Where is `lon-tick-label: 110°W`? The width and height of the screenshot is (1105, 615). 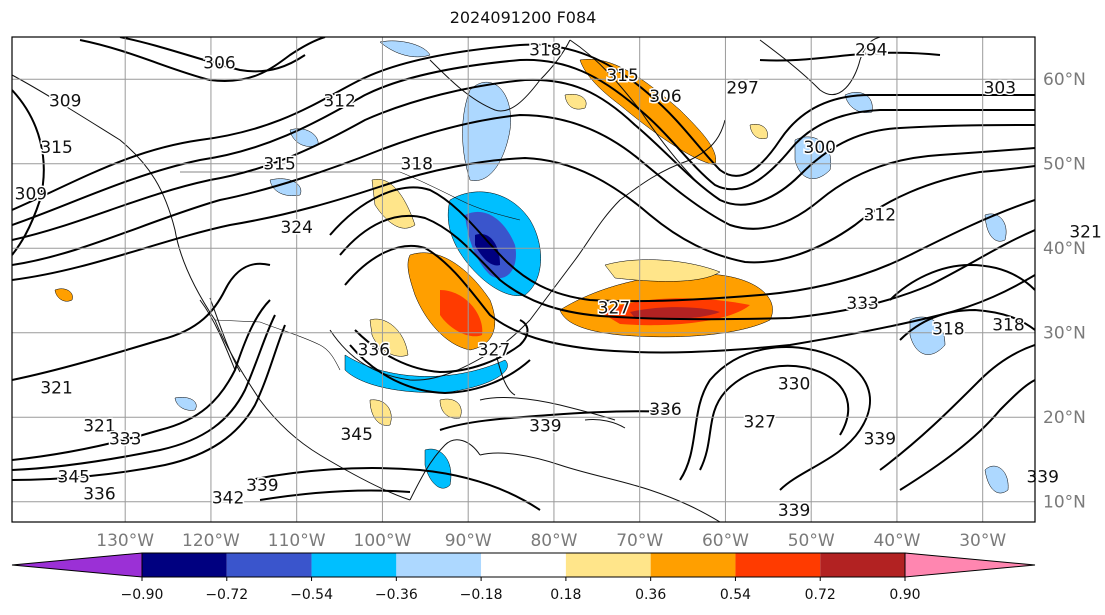
lon-tick-label: 110°W is located at coordinates (297, 541).